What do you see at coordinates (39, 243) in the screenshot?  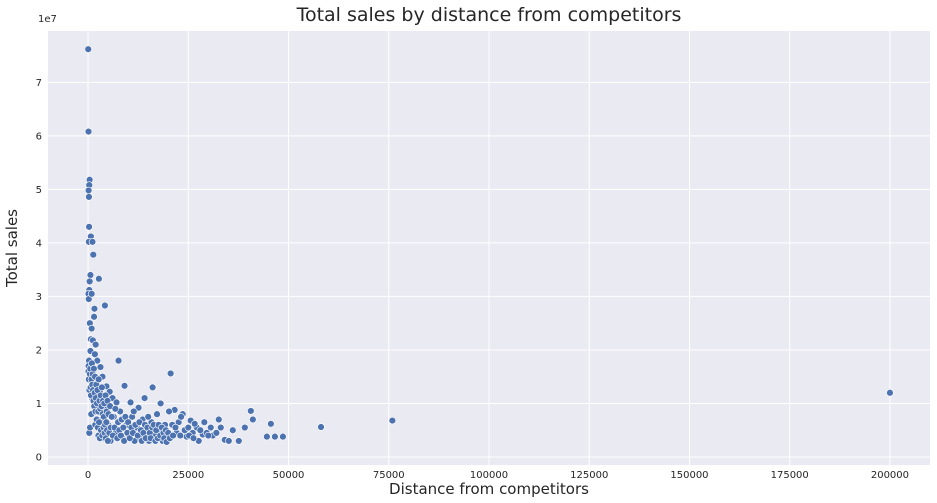 I see `y-tick-label: 4` at bounding box center [39, 243].